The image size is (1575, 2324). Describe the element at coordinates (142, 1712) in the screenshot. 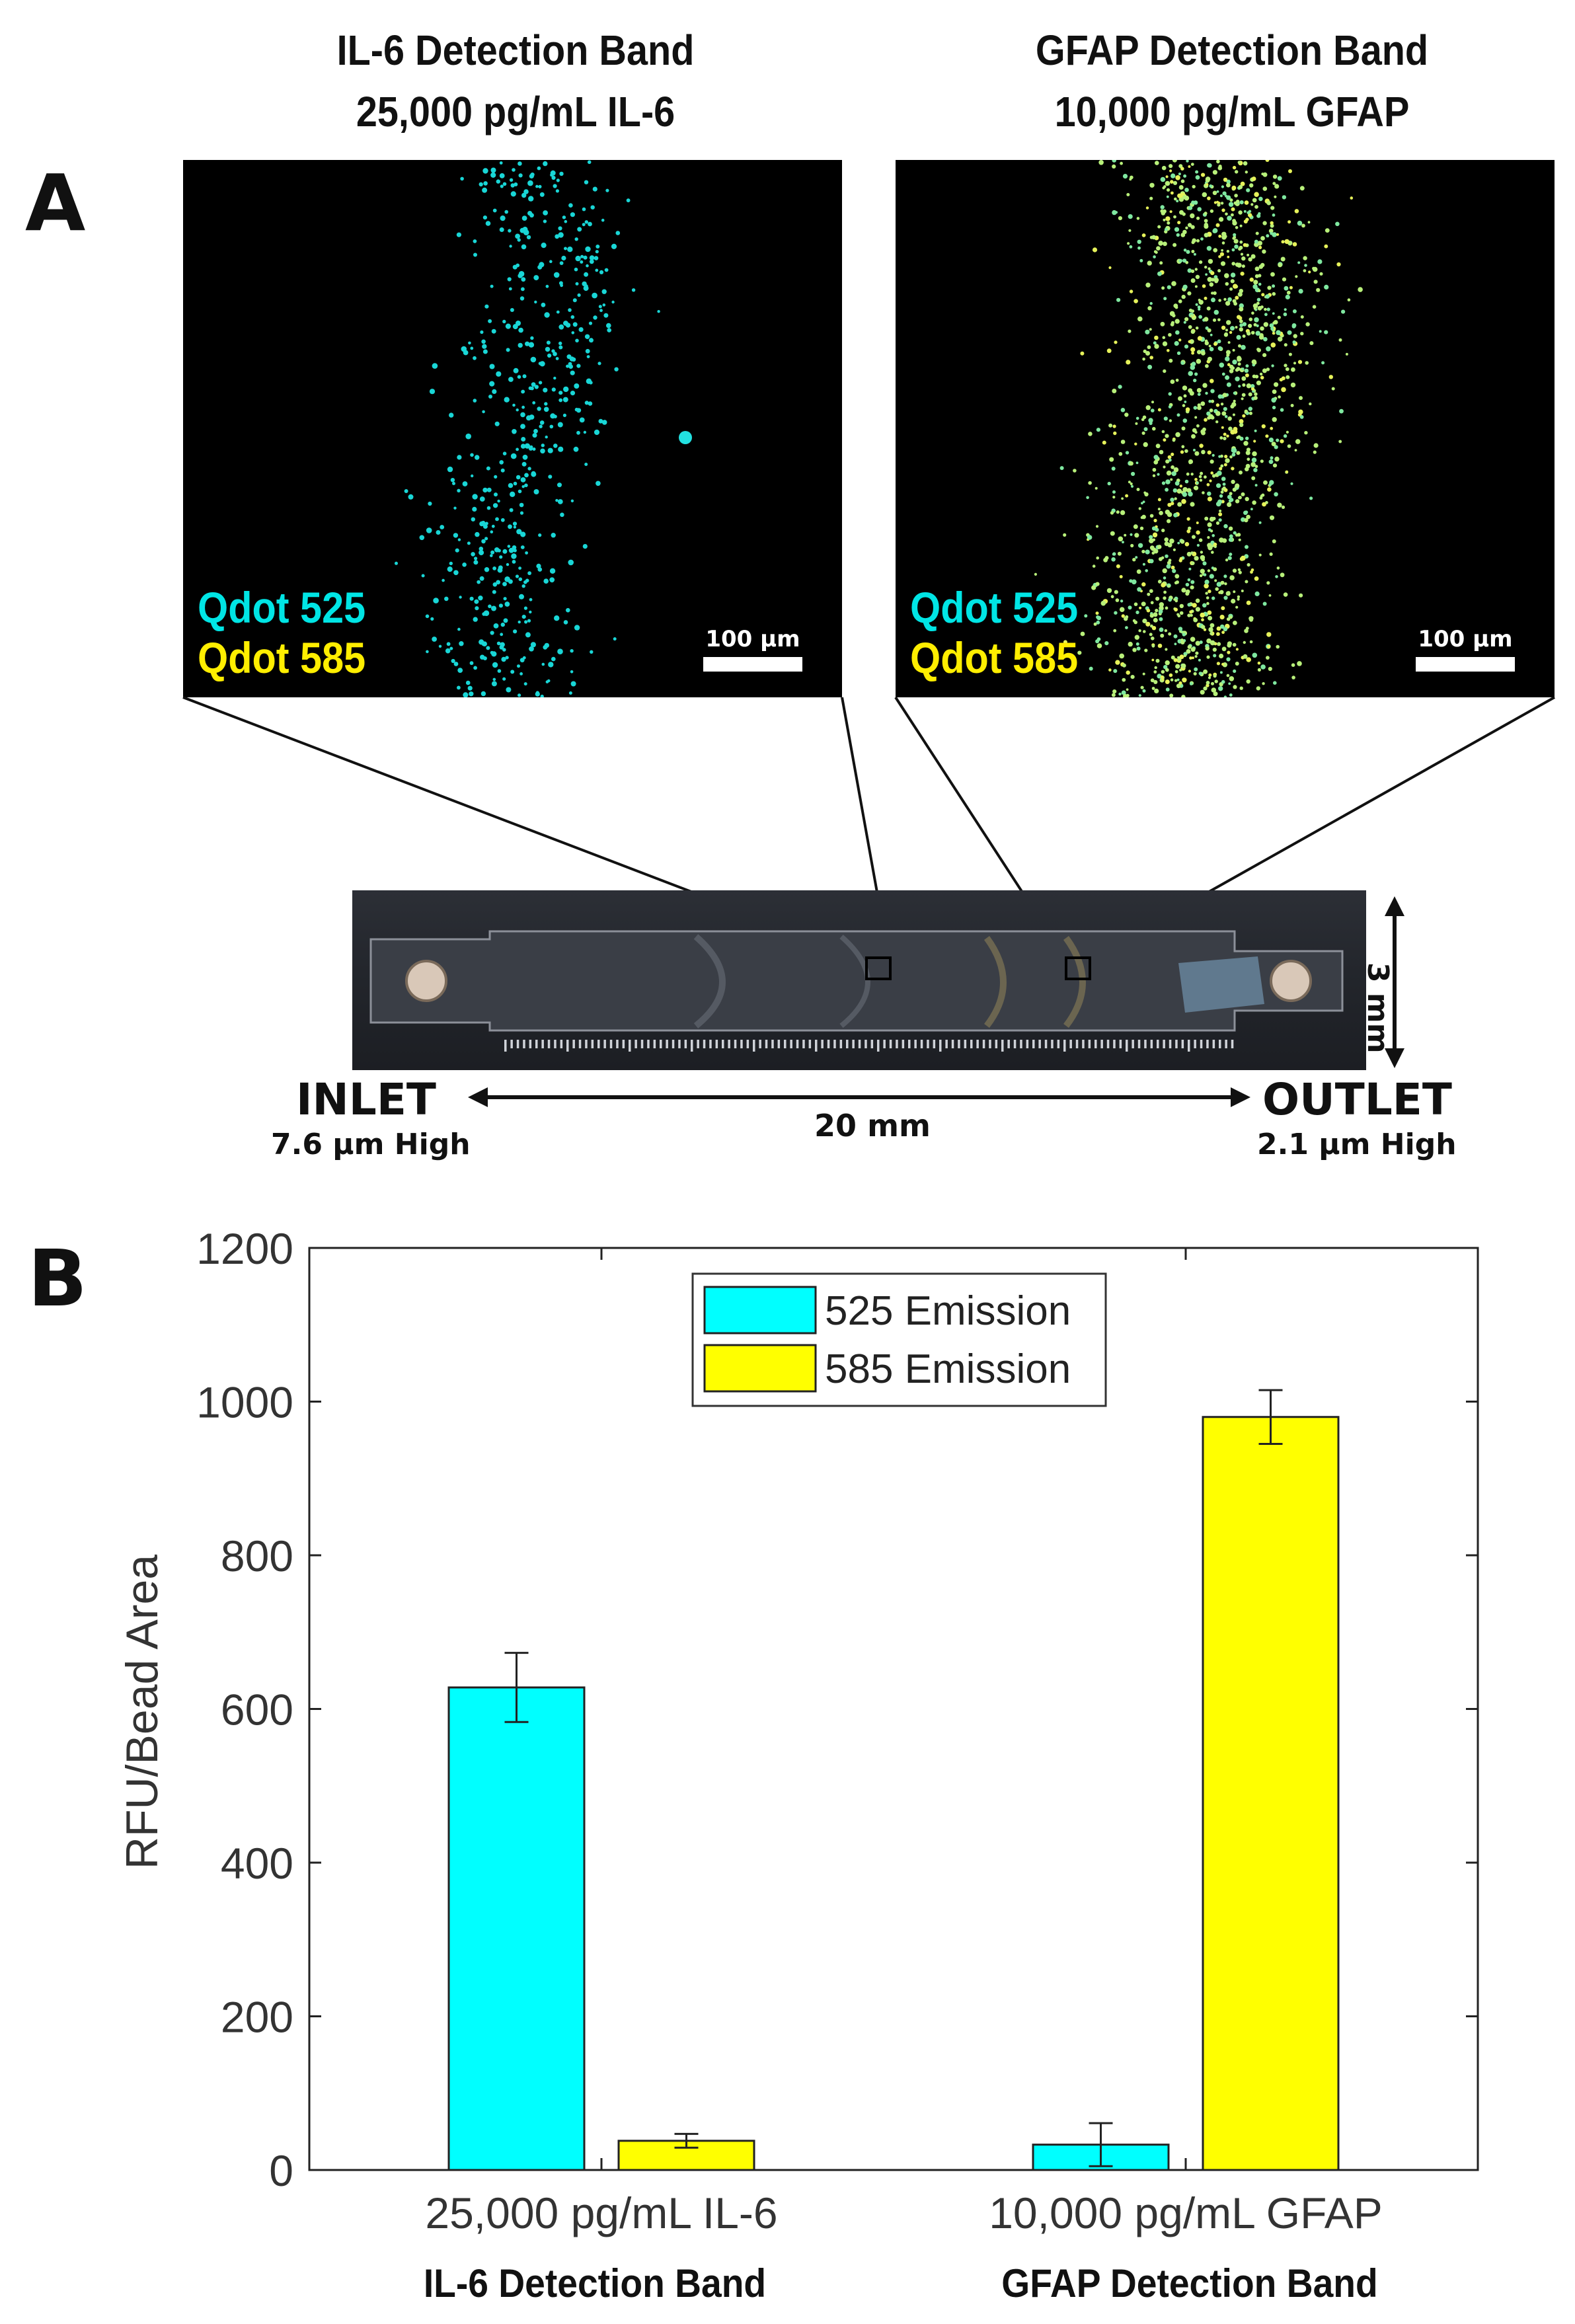

I see `y-axis-title: RFU/Bead Area` at that location.